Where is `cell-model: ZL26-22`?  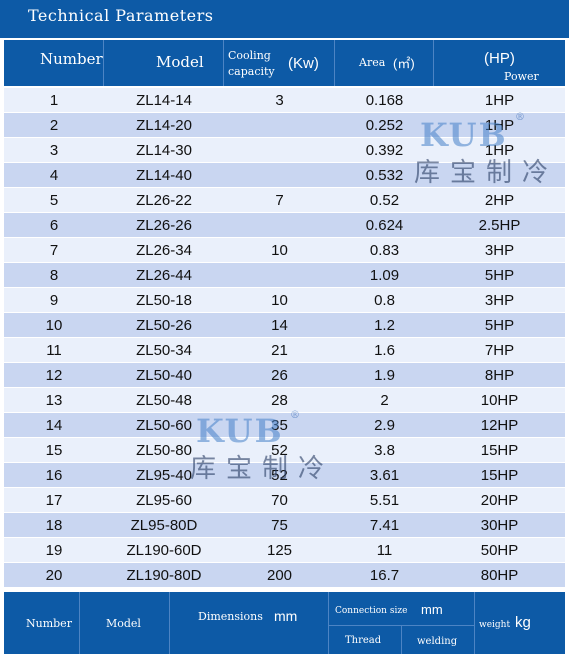
cell-model: ZL26-22 is located at coordinates (164, 200).